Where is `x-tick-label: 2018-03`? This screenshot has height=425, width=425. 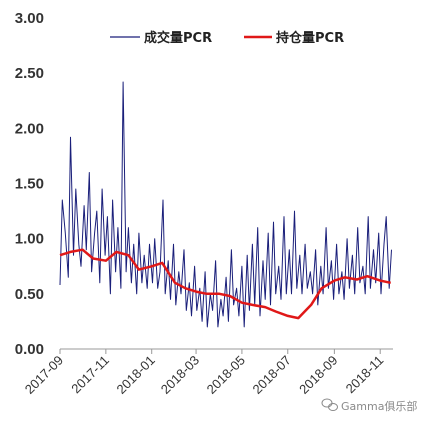 x-tick-label: 2018-03 is located at coordinates (180, 375).